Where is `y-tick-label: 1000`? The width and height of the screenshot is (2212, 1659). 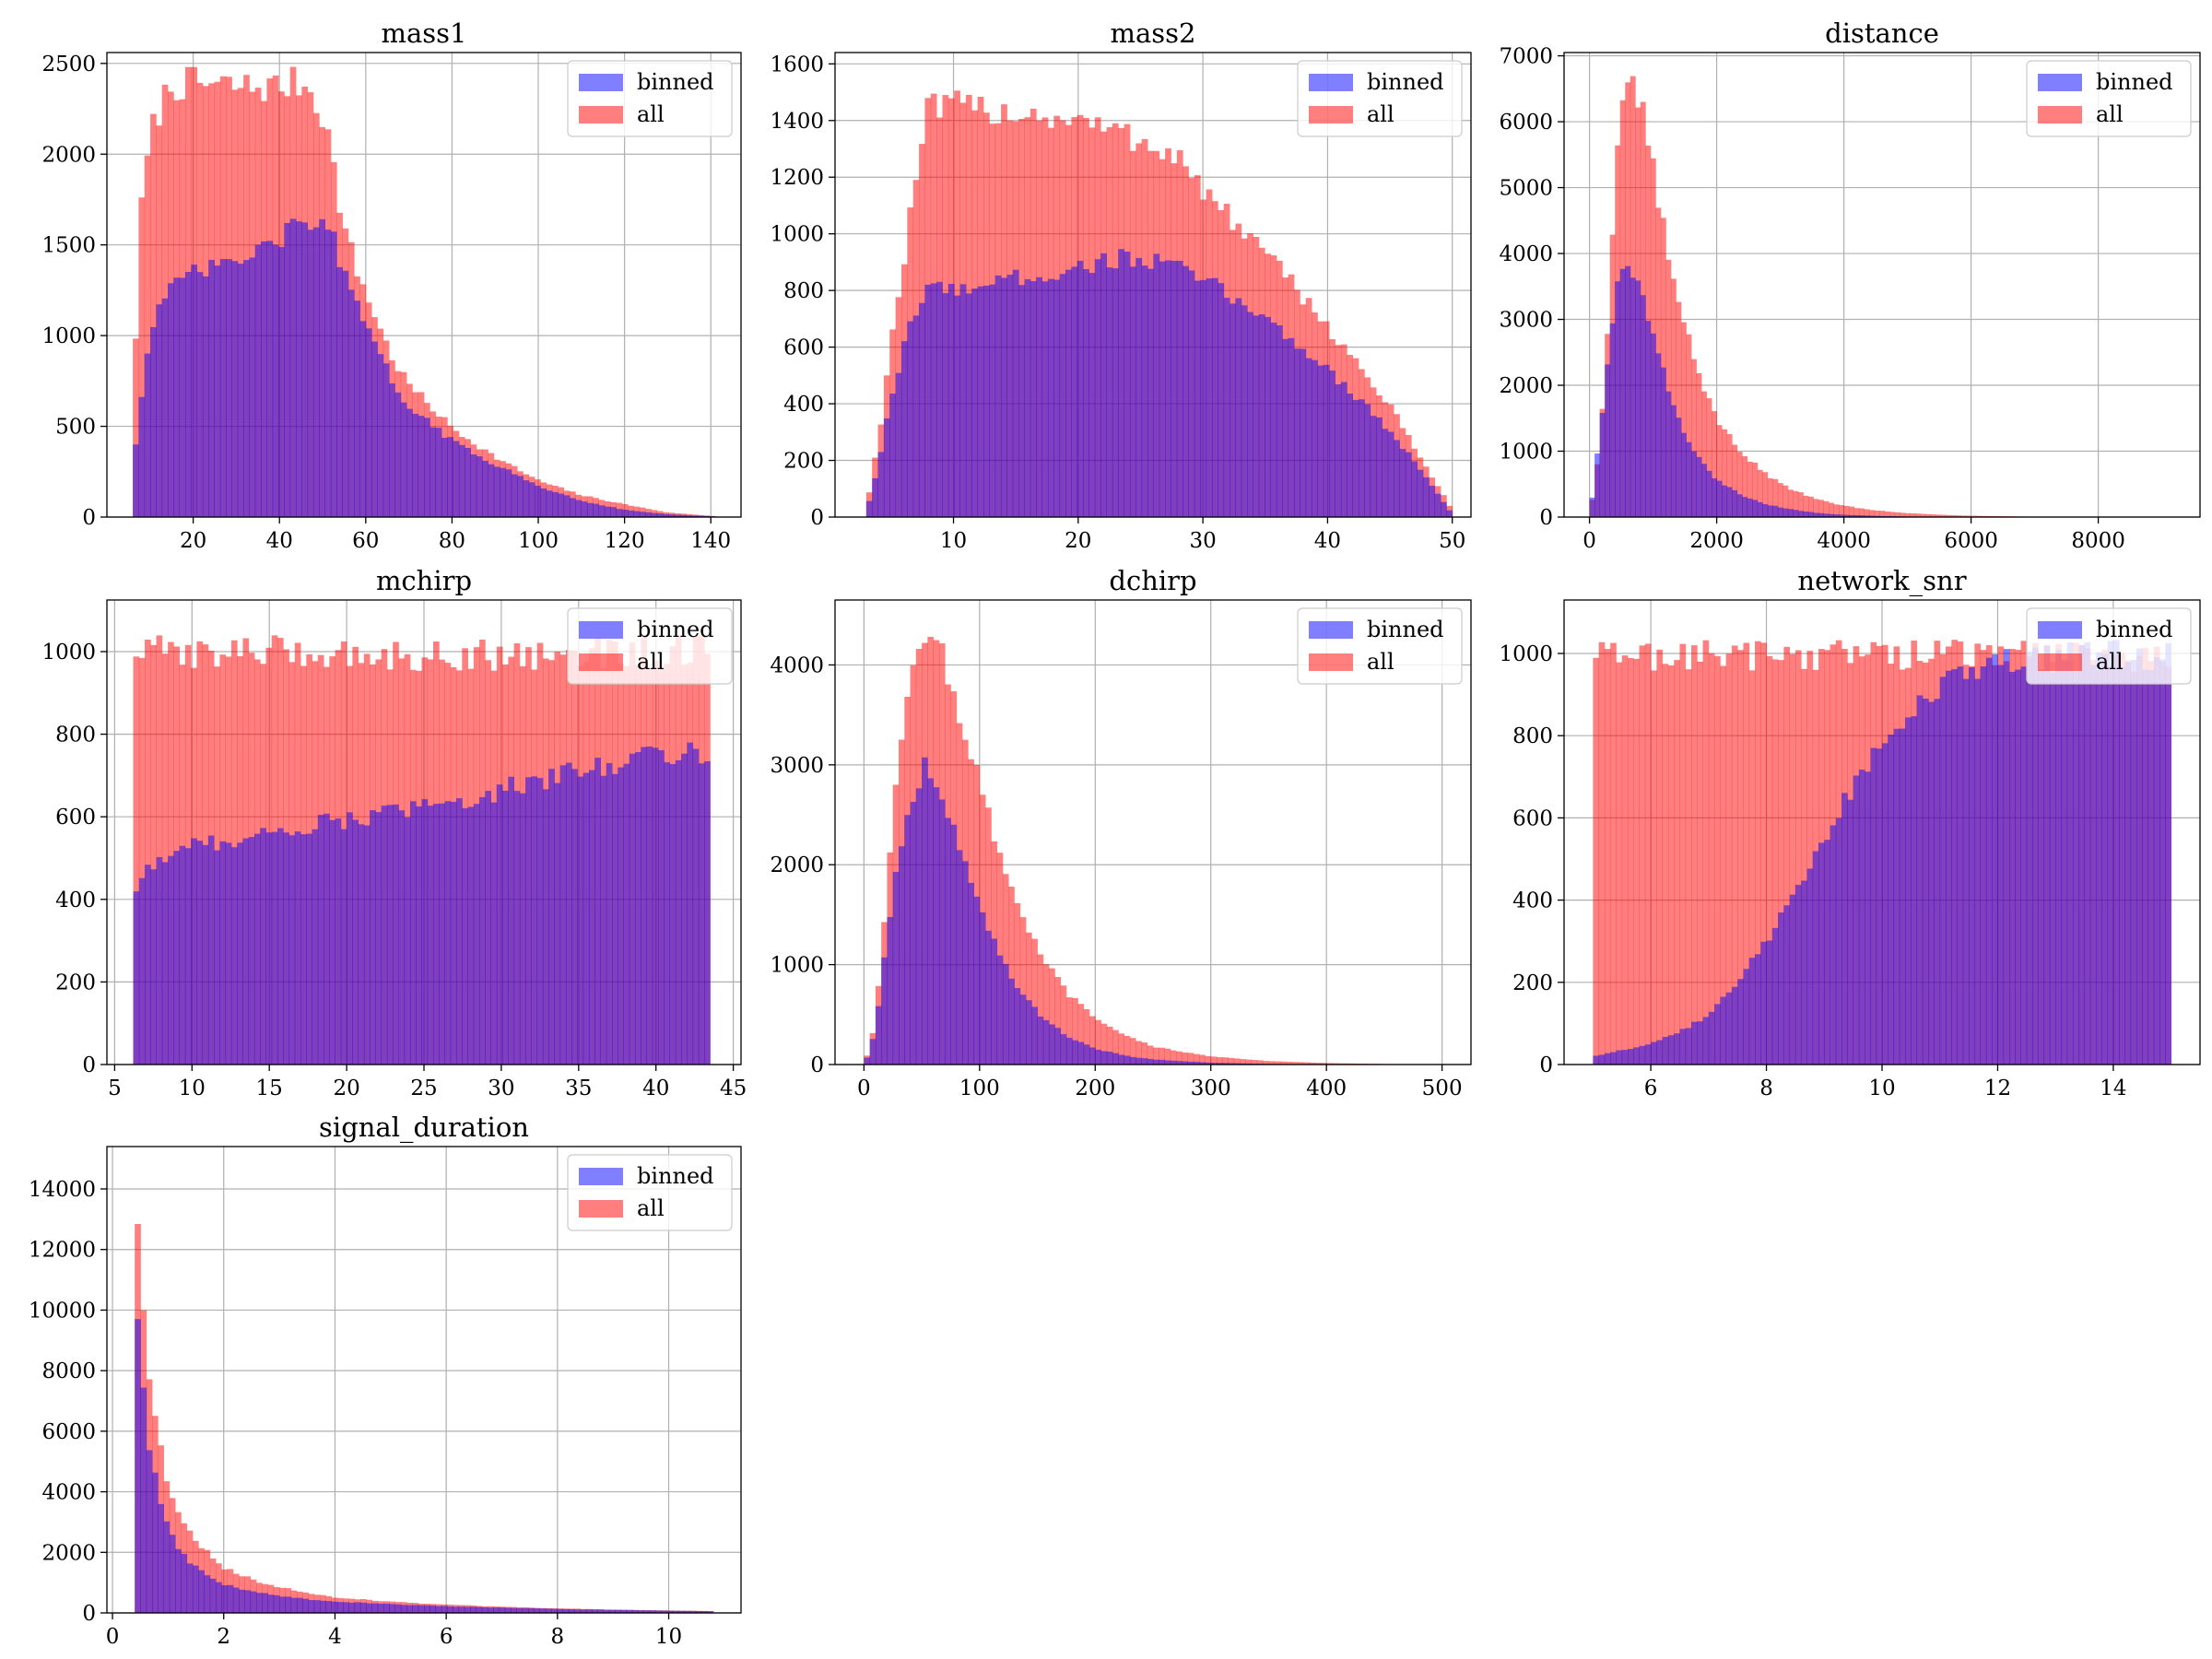
y-tick-label: 1000 is located at coordinates (797, 235).